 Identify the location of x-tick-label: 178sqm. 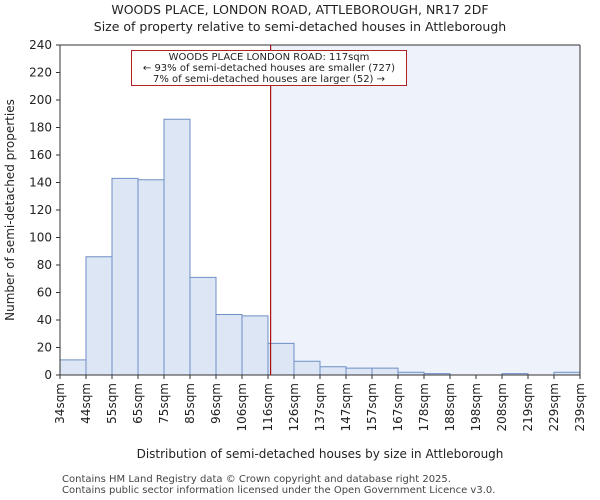
(424, 407).